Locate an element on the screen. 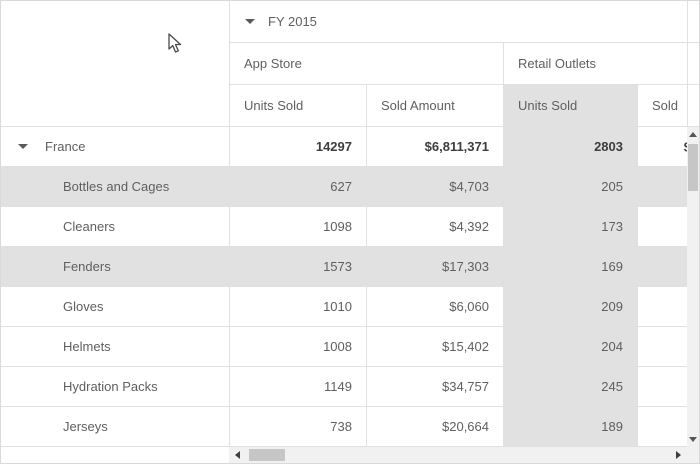  row-label: Jerseys is located at coordinates (85, 426).